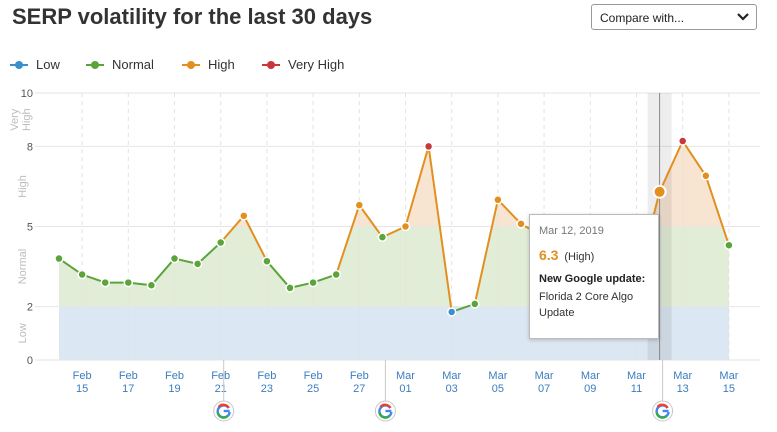 The width and height of the screenshot is (777, 432). I want to click on legend-marker-low-icon, so click(19, 65).